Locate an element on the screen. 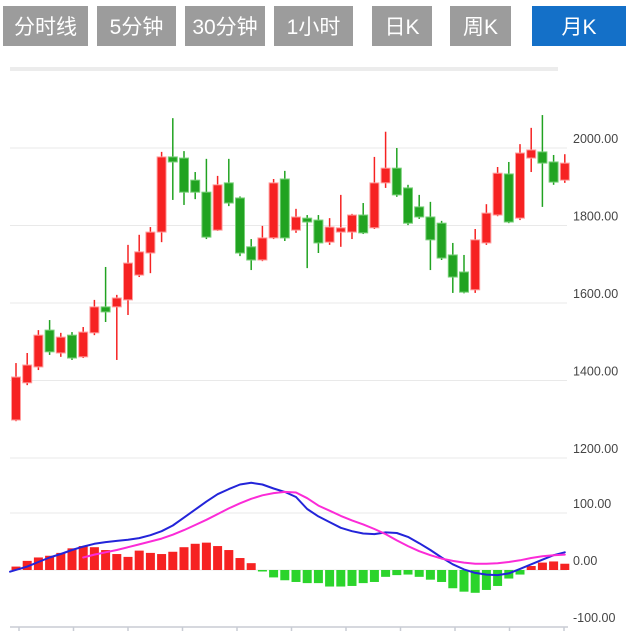  top-separator is located at coordinates (284, 69).